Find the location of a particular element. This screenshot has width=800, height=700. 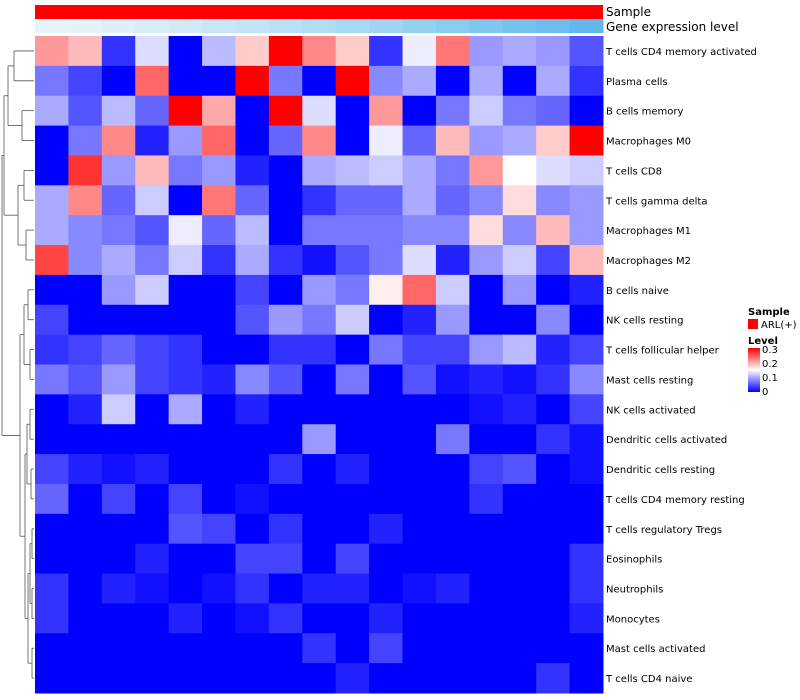

legend-tick-0.3: 0.3 is located at coordinates (770, 350).